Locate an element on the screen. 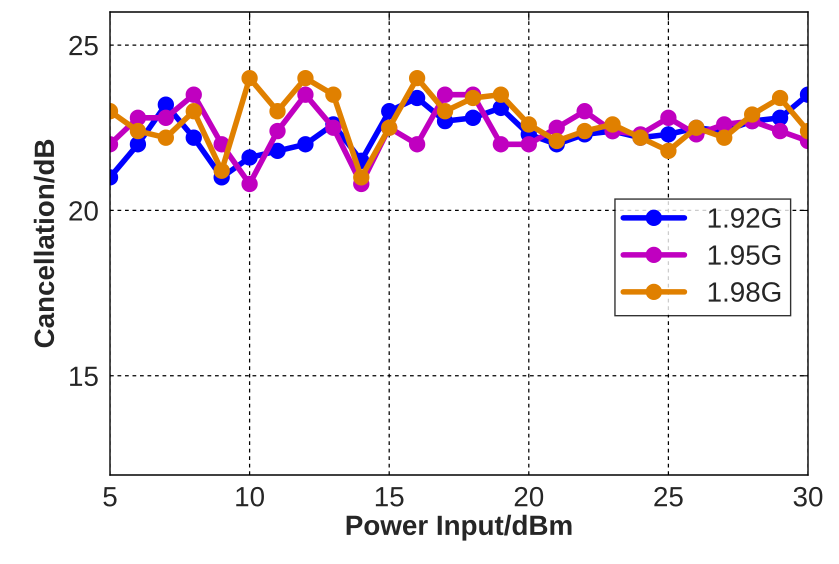  x-tick-label: 20 is located at coordinates (529, 496).